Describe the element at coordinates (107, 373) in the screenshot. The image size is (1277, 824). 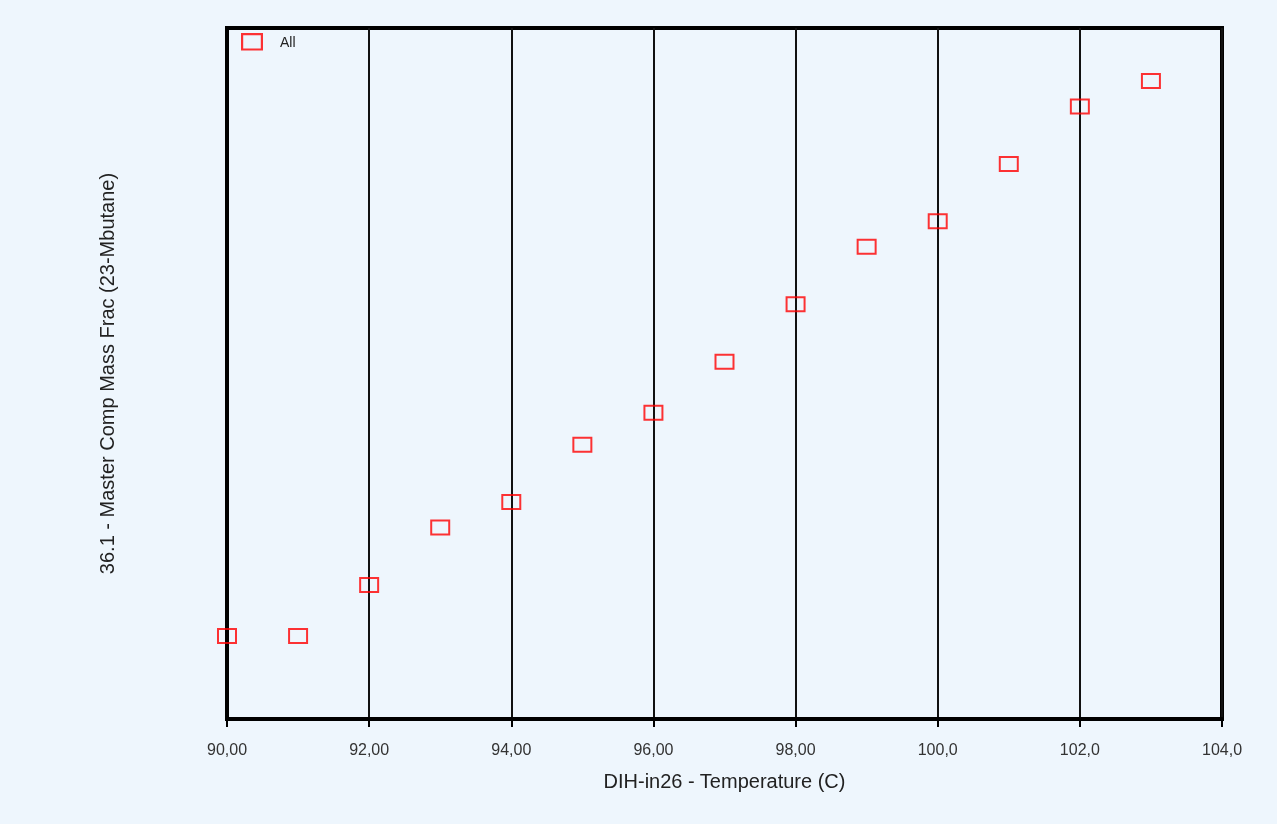
I see `y-axis-title: 36.1 - Master Comp Mass Frac (23-Mbutane)` at that location.